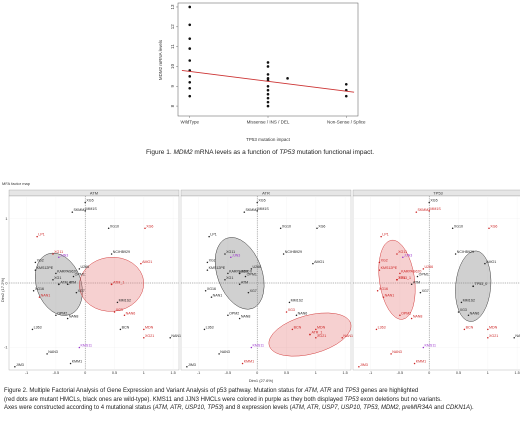  What do you see at coordinates (253, 291) in the screenshot?
I see `cell-line-label: XG7` at bounding box center [253, 291].